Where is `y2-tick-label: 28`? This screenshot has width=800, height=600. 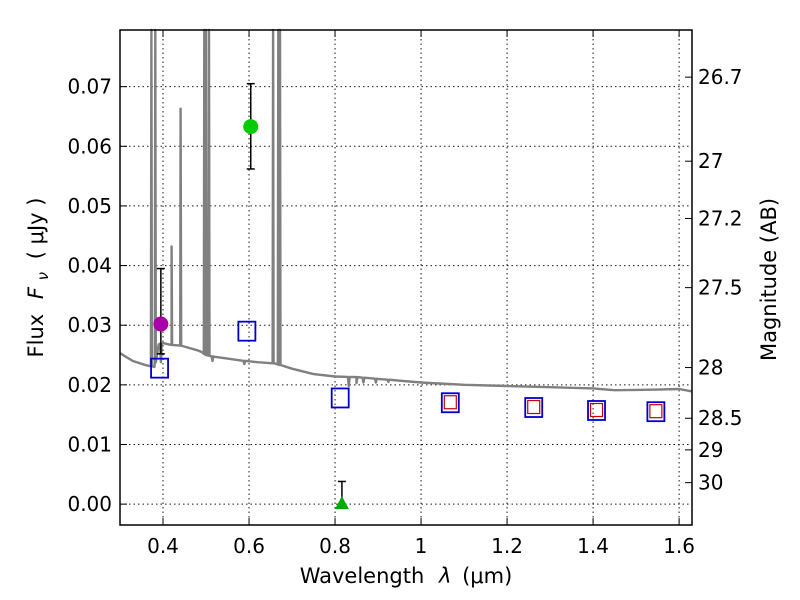
y2-tick-label: 28 is located at coordinates (710, 368).